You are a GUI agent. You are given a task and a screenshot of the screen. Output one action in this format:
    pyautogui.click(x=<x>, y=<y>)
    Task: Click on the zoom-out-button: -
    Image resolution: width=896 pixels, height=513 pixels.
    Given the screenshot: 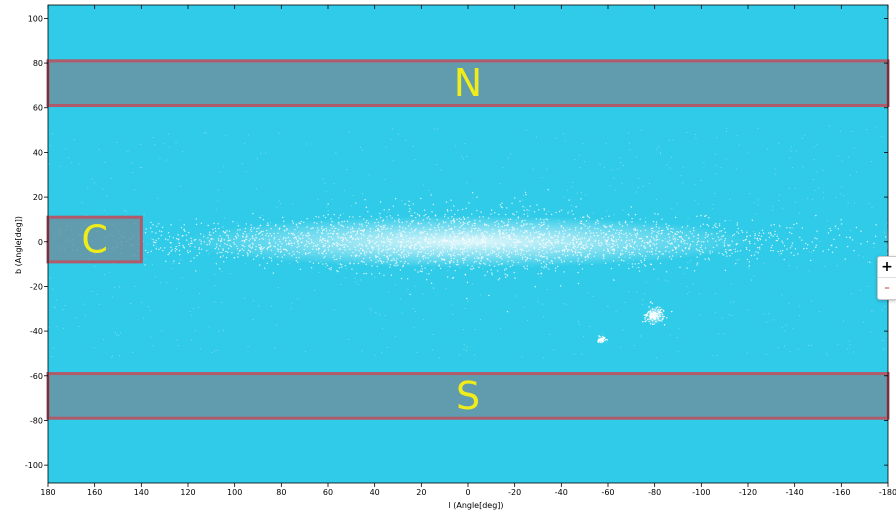 What is the action you would take?
    pyautogui.click(x=887, y=288)
    